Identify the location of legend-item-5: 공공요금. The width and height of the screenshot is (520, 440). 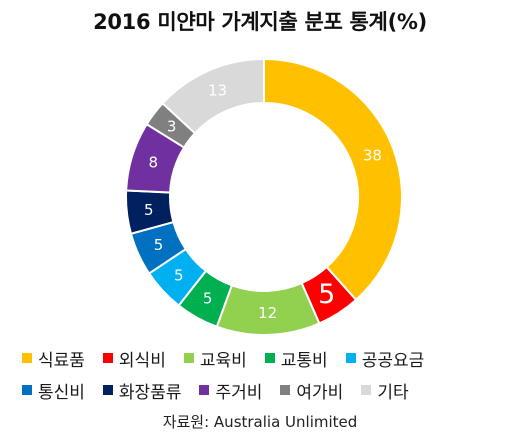
(385, 358).